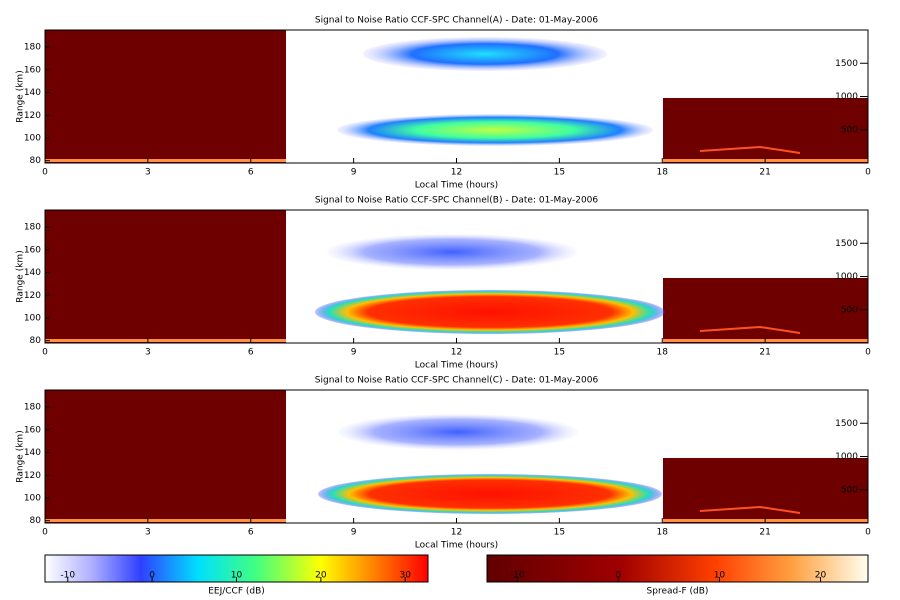 This screenshot has height=600, width=900. What do you see at coordinates (677, 568) in the screenshot?
I see `colorbar` at bounding box center [677, 568].